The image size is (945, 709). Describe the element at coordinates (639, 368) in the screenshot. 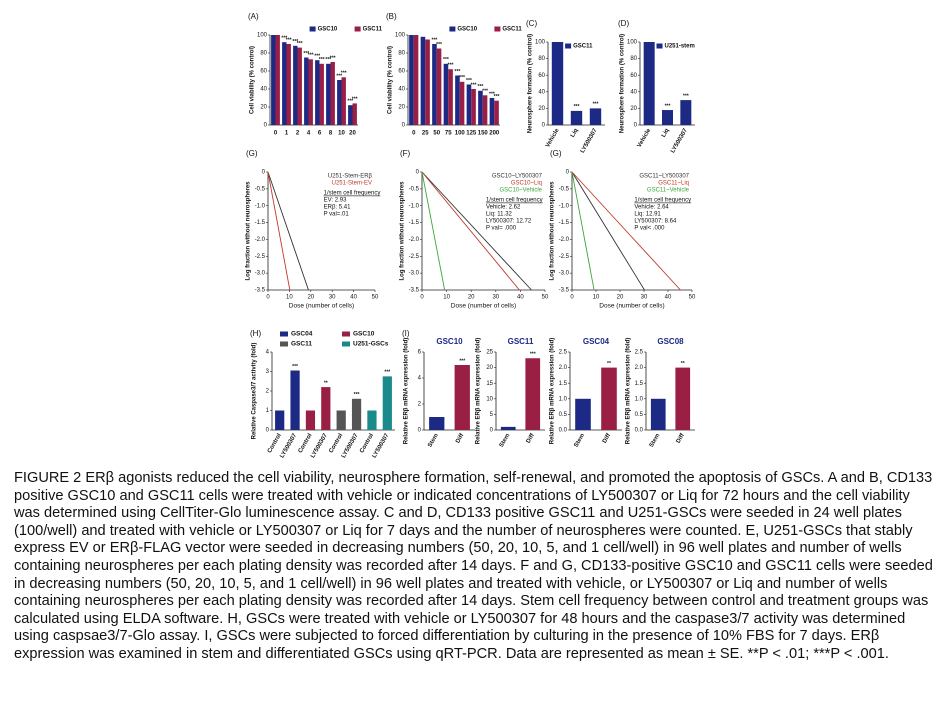

I see `y-tick-label: 2.0` at that location.